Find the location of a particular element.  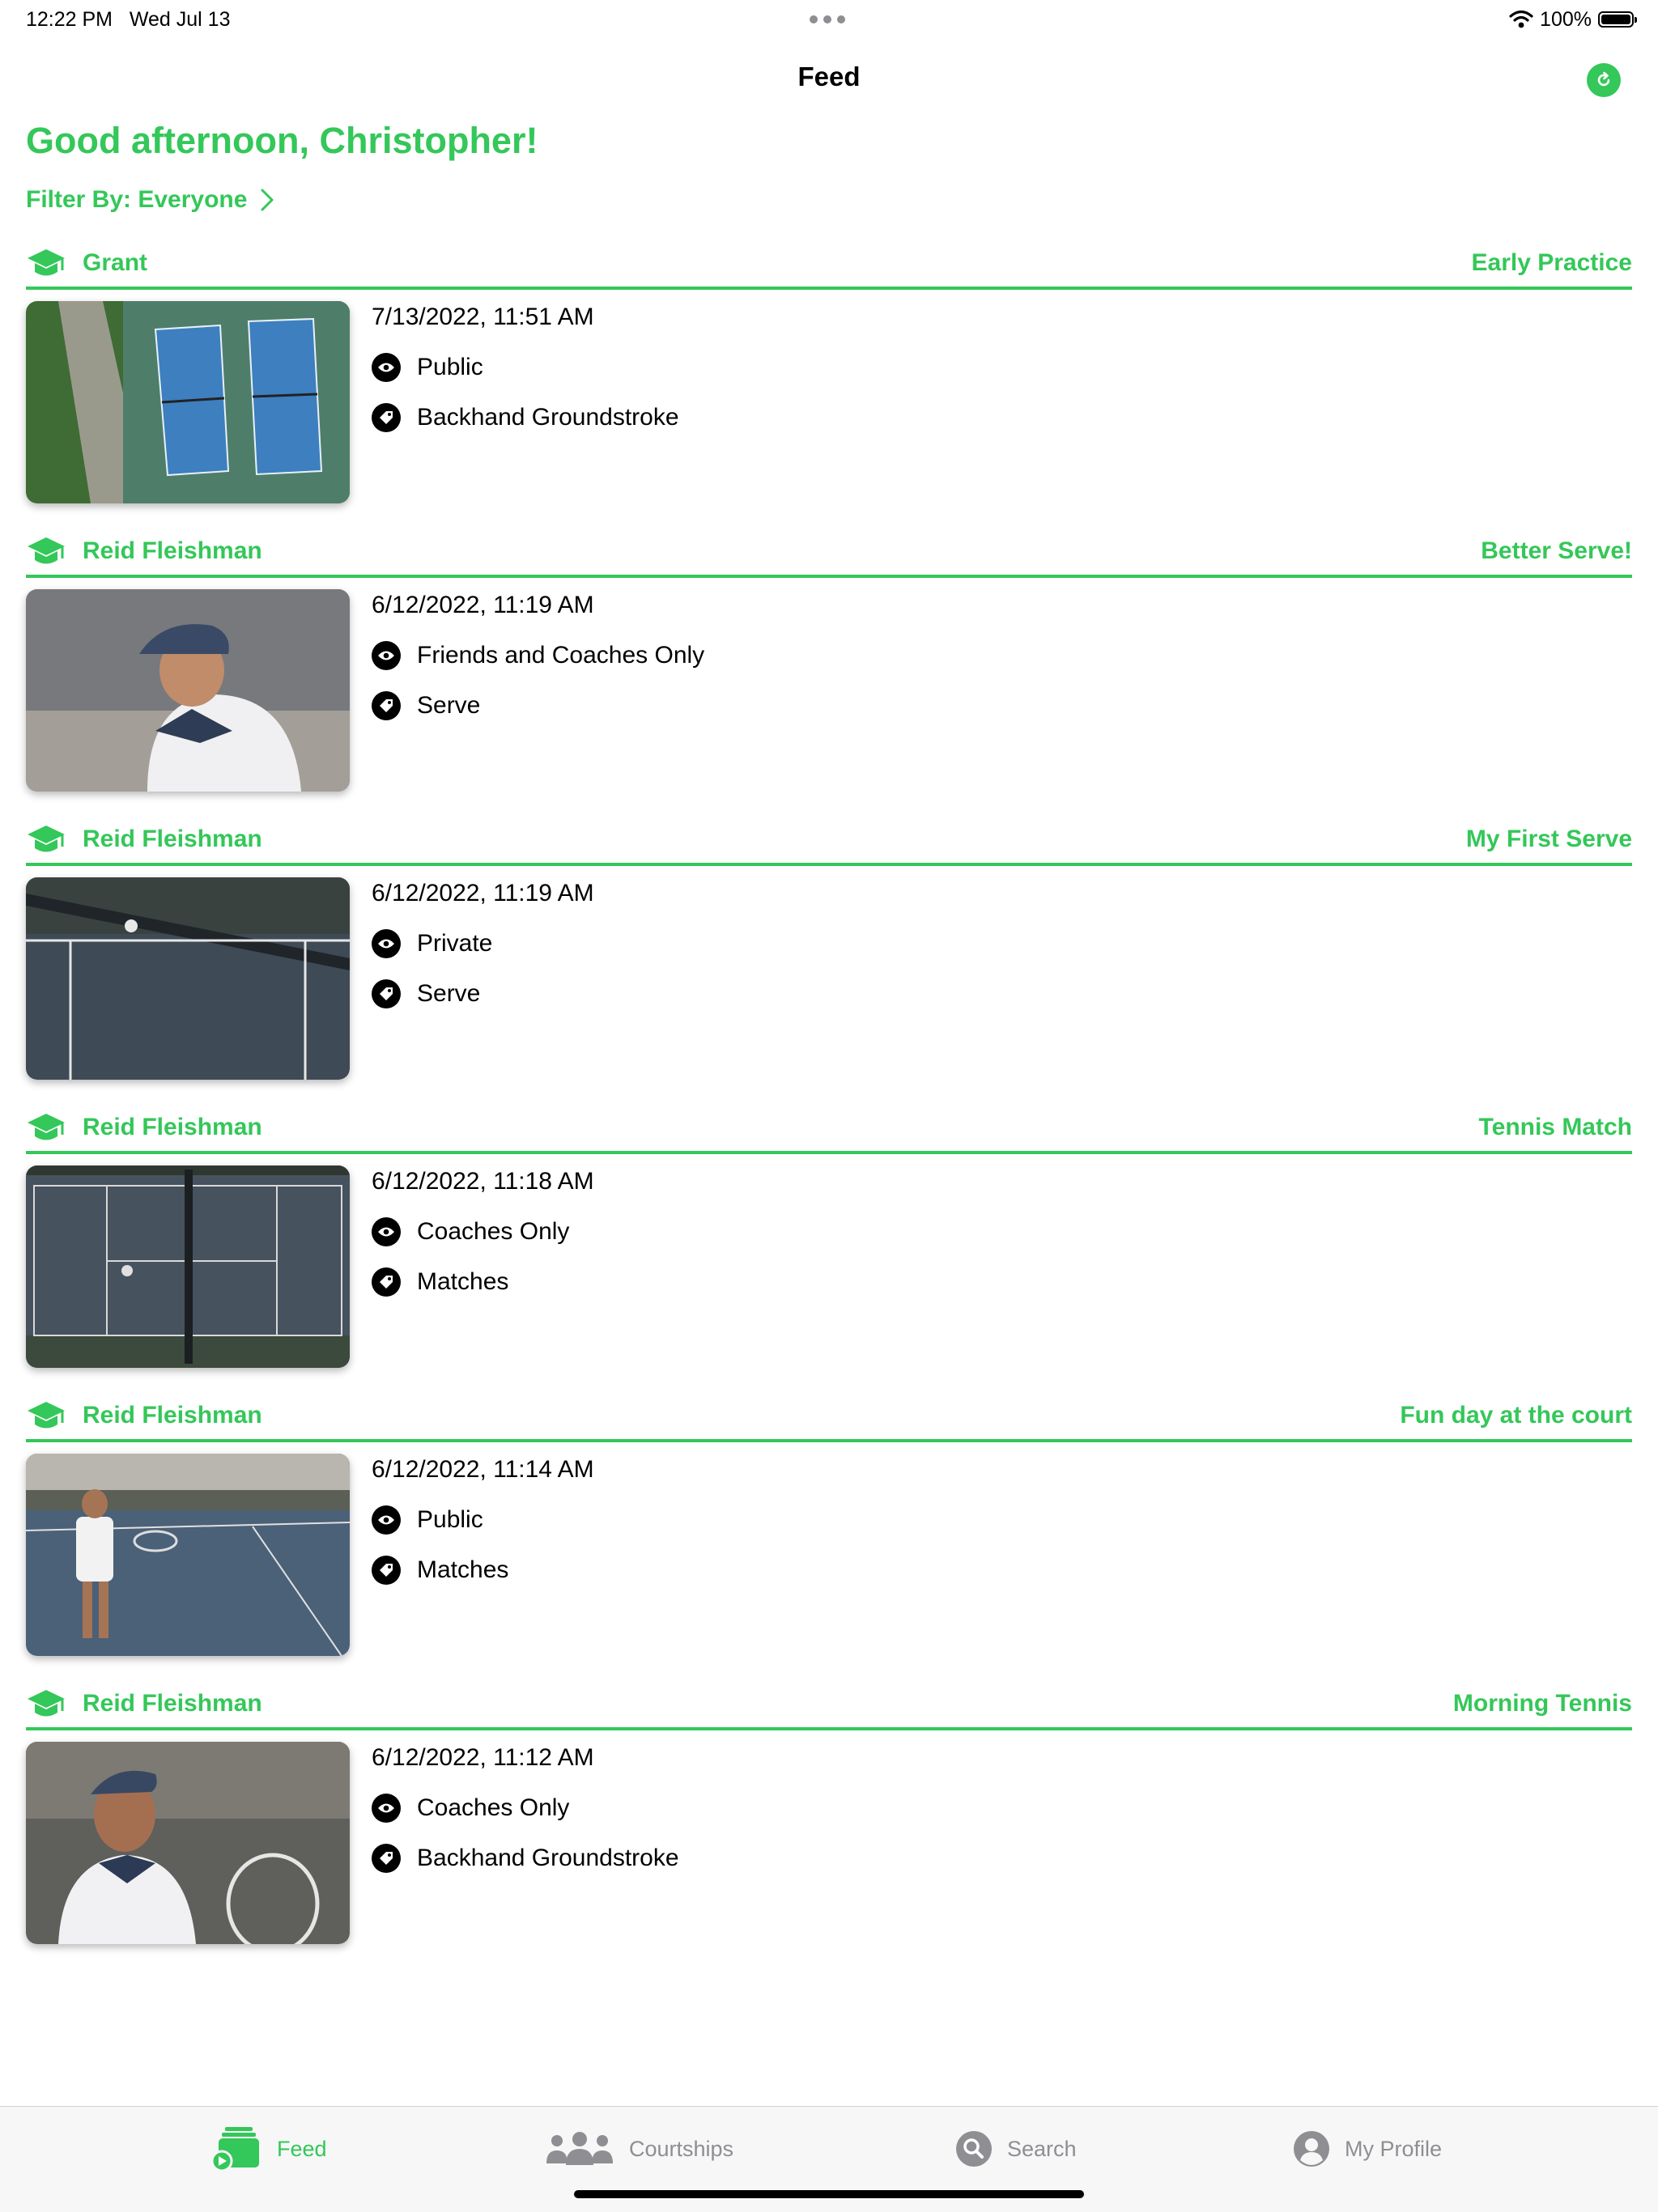

author-name: Grant is located at coordinates (115, 262).